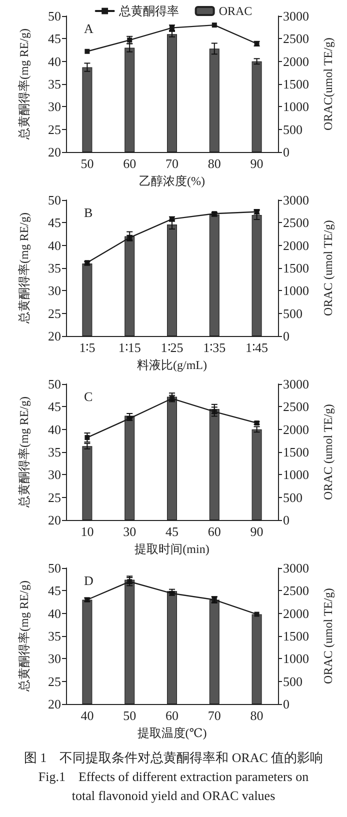 Image resolution: width=347 pixels, height=817 pixels. What do you see at coordinates (87, 716) in the screenshot?
I see `x-tick-label: 40` at bounding box center [87, 716].